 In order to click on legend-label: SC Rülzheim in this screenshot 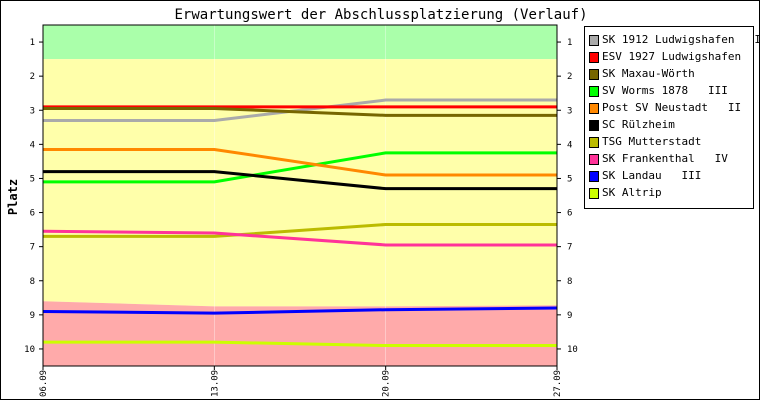, I will do `click(638, 124)`.